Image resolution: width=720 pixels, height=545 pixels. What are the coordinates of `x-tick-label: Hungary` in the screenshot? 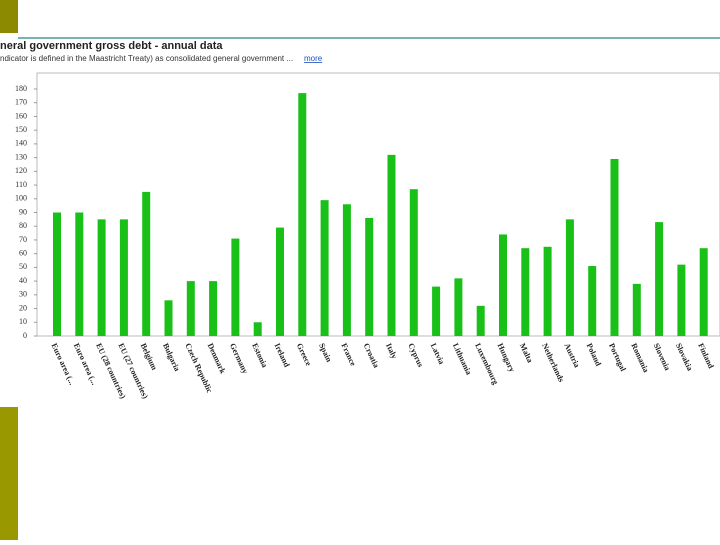 It's located at (506, 358).